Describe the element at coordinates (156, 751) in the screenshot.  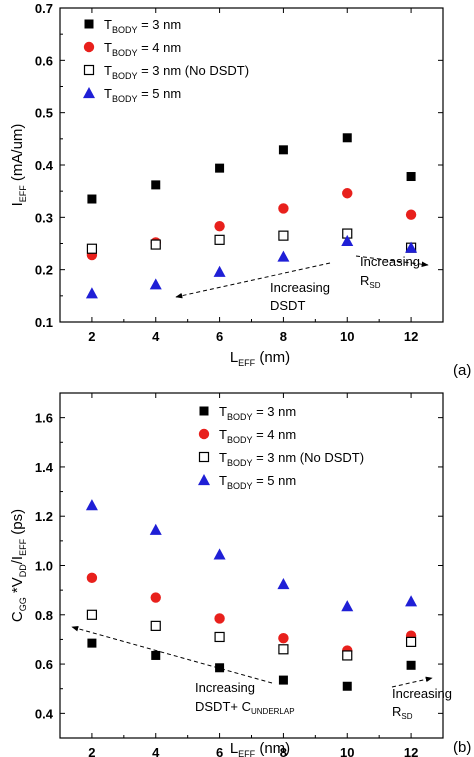
I see `x-tick-label: 4` at that location.